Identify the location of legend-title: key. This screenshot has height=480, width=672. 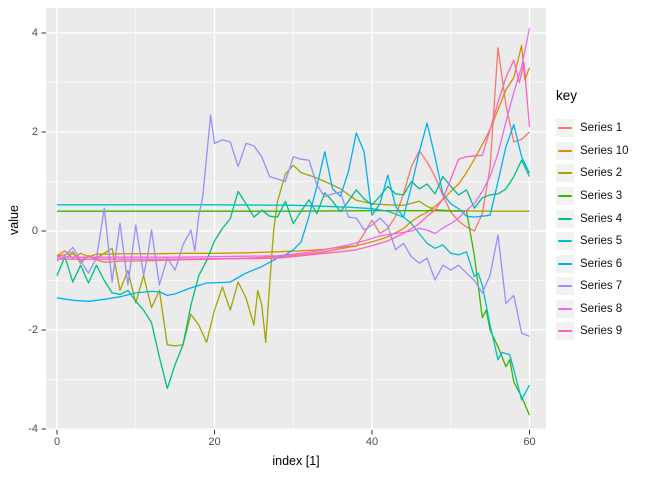
(567, 95).